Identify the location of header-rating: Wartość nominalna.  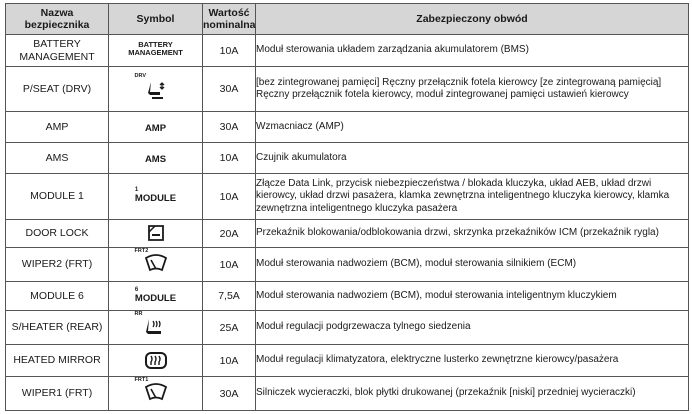
(229, 19).